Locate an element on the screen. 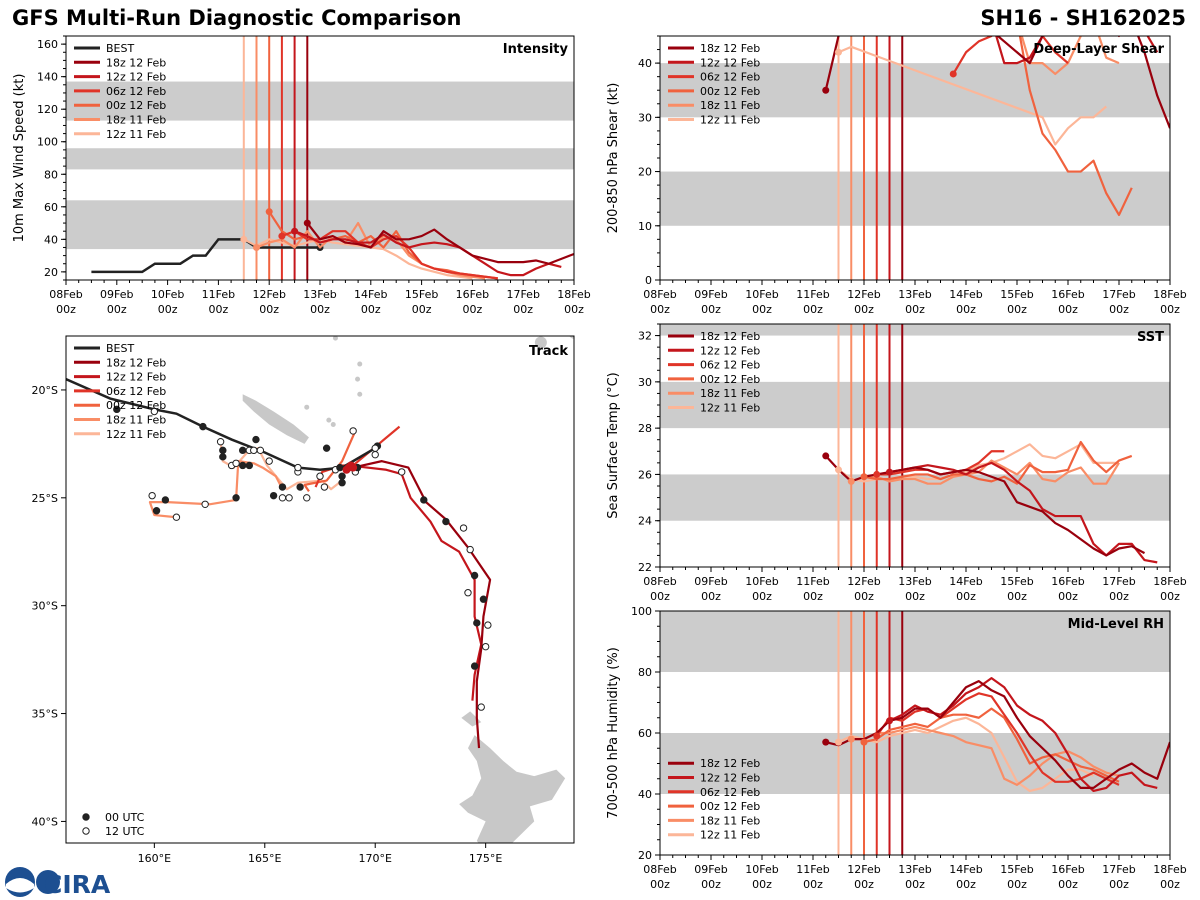  intensity-threshold-band is located at coordinates (320, 159).